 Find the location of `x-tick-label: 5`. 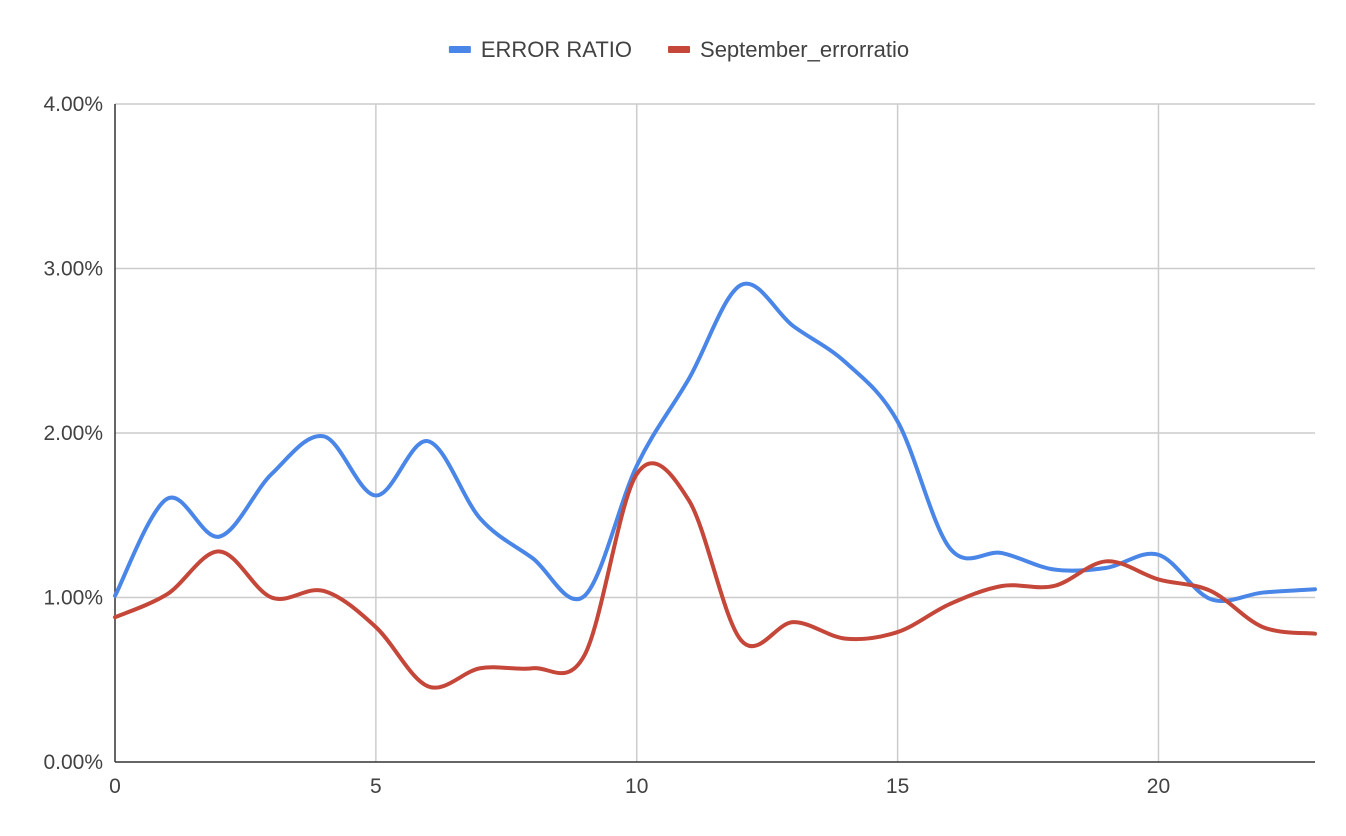

x-tick-label: 5 is located at coordinates (376, 786).